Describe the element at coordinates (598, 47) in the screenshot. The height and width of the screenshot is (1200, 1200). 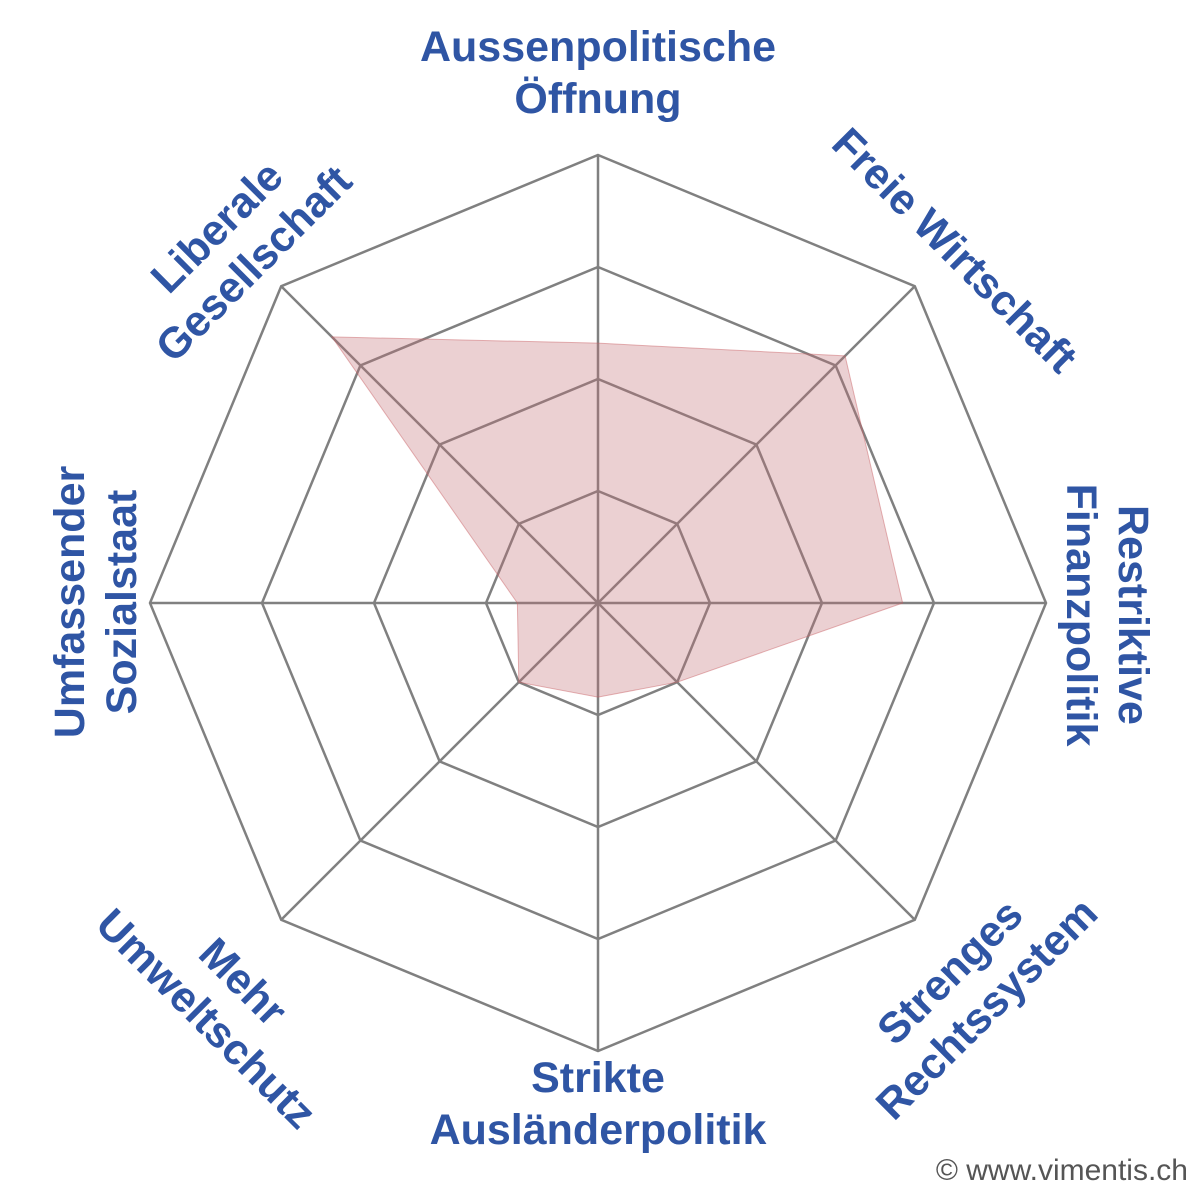
I see `axis-label-1-line-1: Aussenpolitische` at that location.